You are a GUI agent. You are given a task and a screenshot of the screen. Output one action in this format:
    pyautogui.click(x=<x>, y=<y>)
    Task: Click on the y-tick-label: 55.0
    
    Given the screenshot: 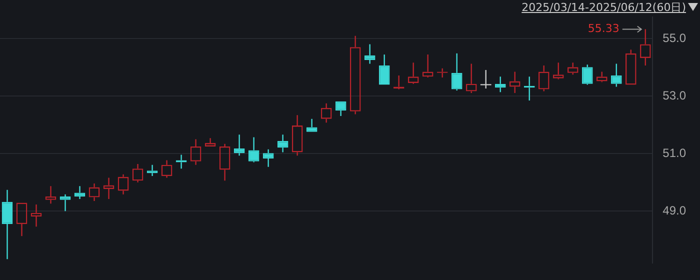 What is the action you would take?
    pyautogui.click(x=674, y=38)
    